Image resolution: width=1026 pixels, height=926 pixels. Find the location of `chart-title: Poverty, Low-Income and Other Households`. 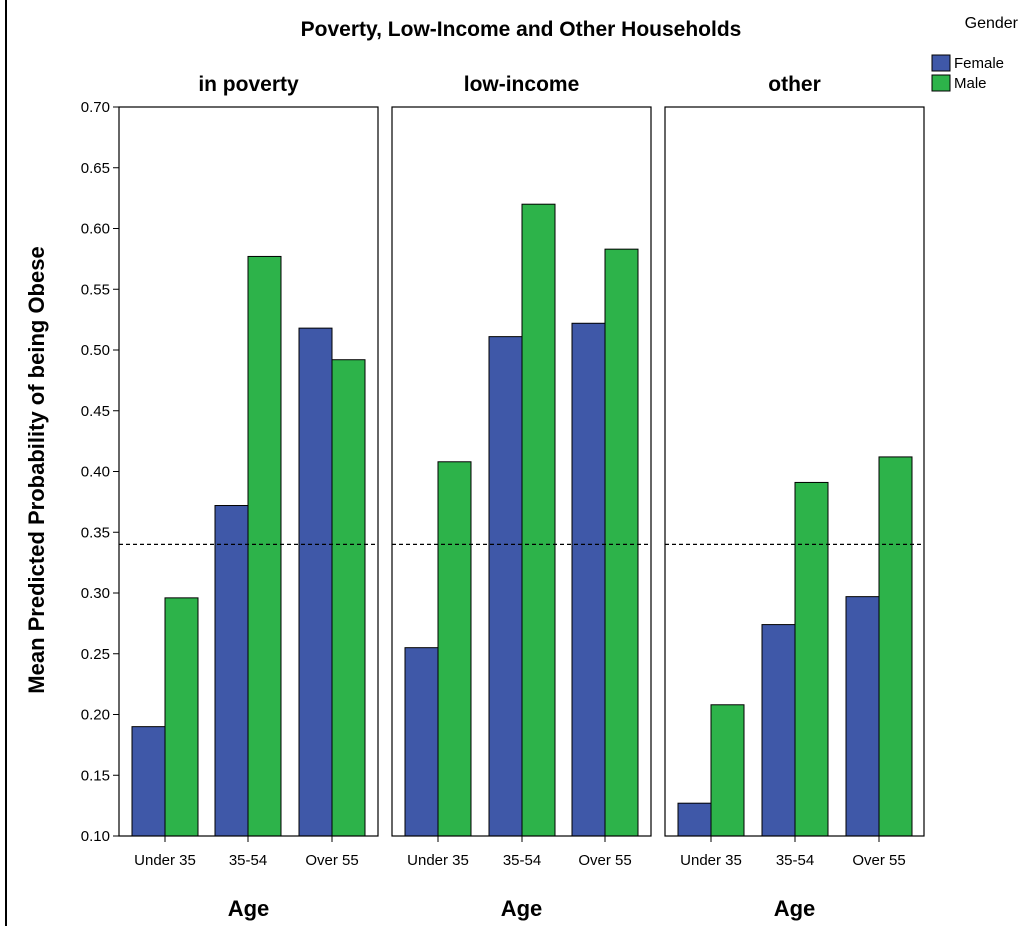

chart-title: Poverty, Low-Income and Other Households is located at coordinates (521, 29).